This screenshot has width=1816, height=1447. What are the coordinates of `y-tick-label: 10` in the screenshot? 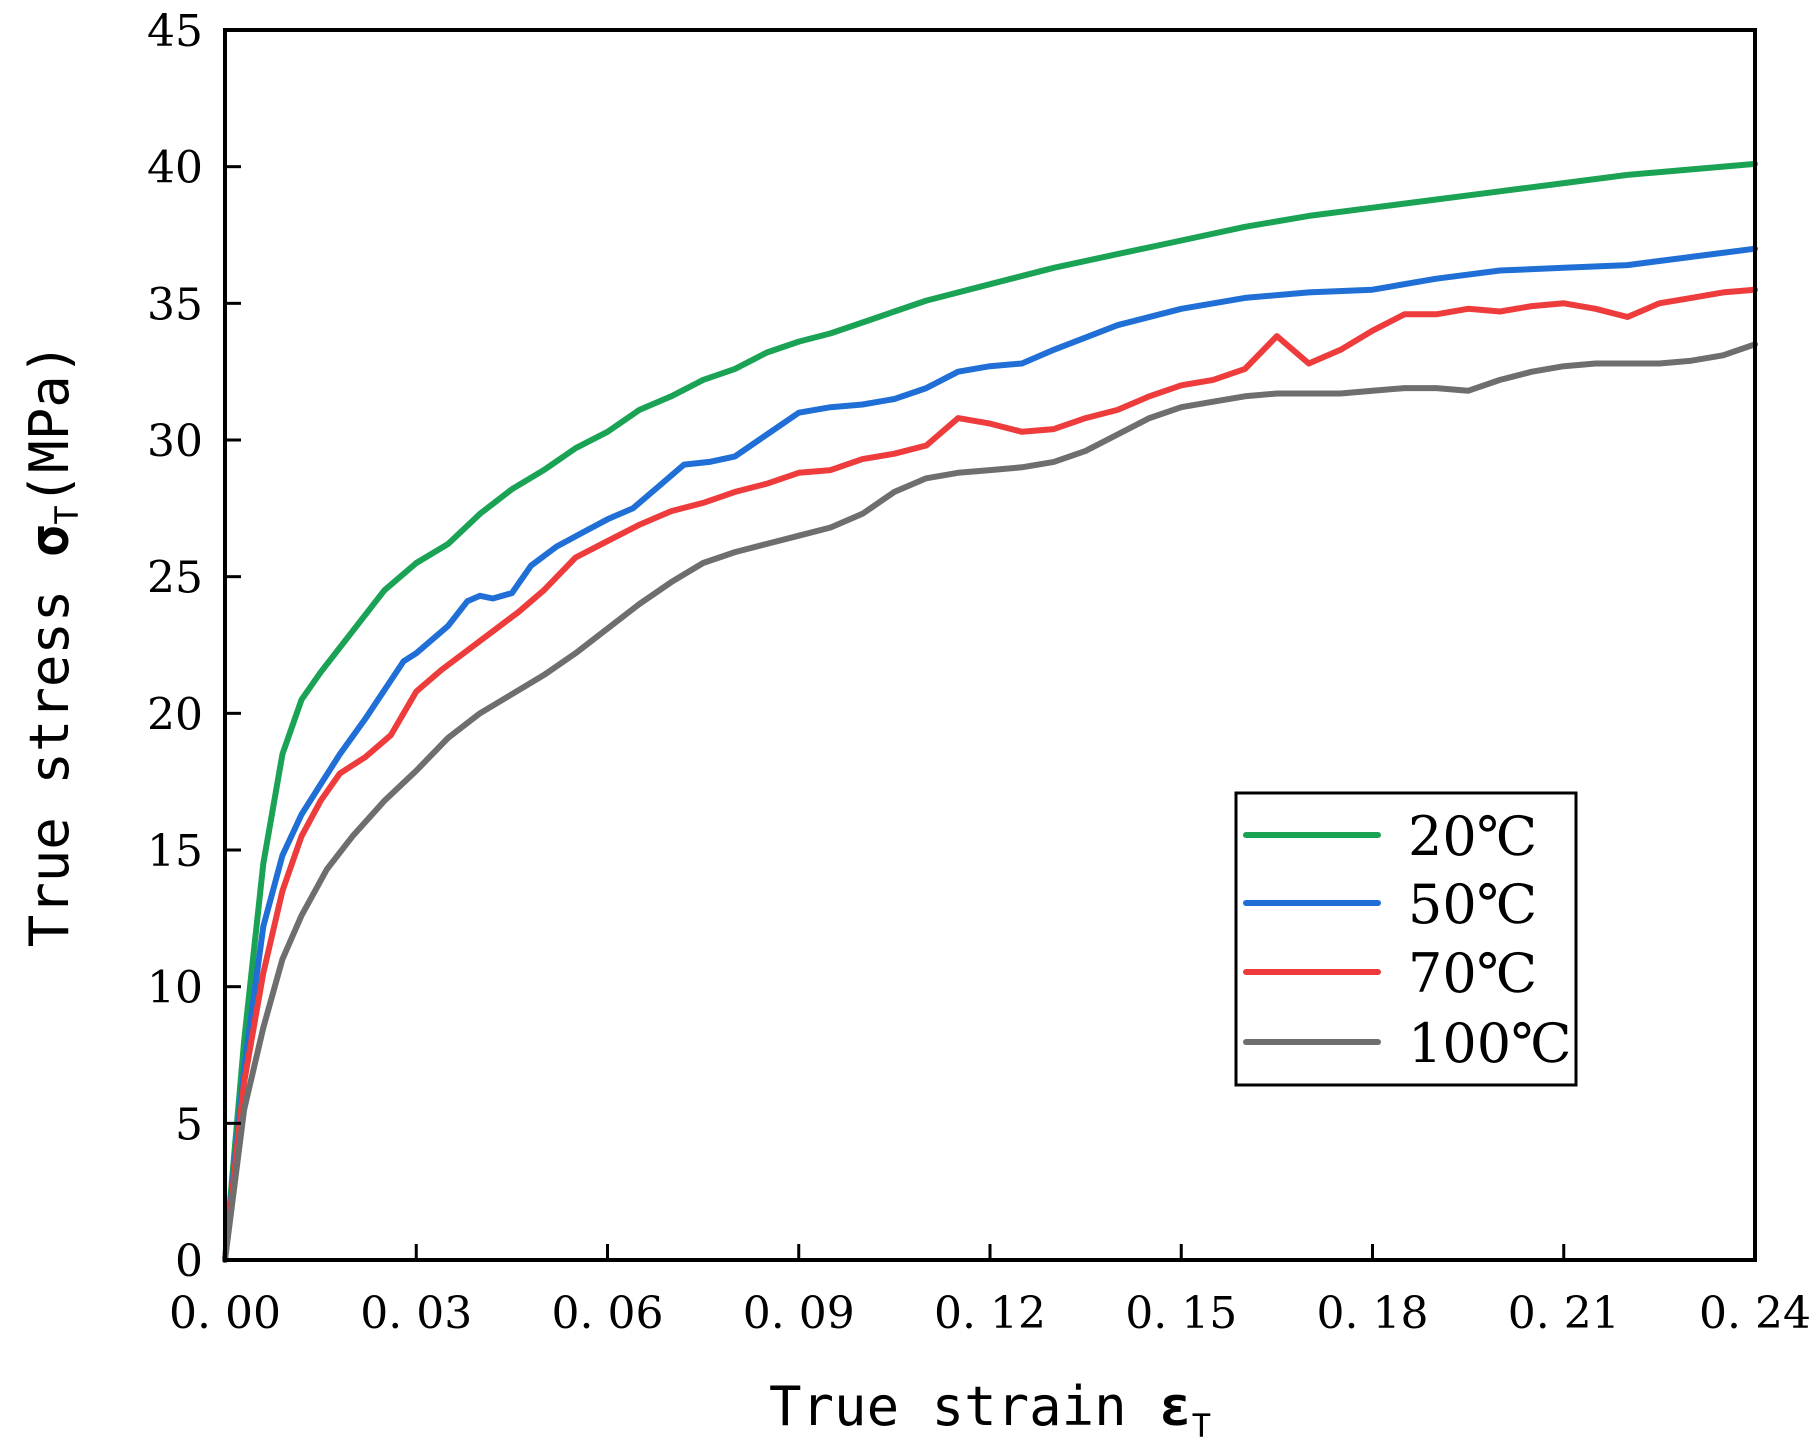 It's located at (175, 988).